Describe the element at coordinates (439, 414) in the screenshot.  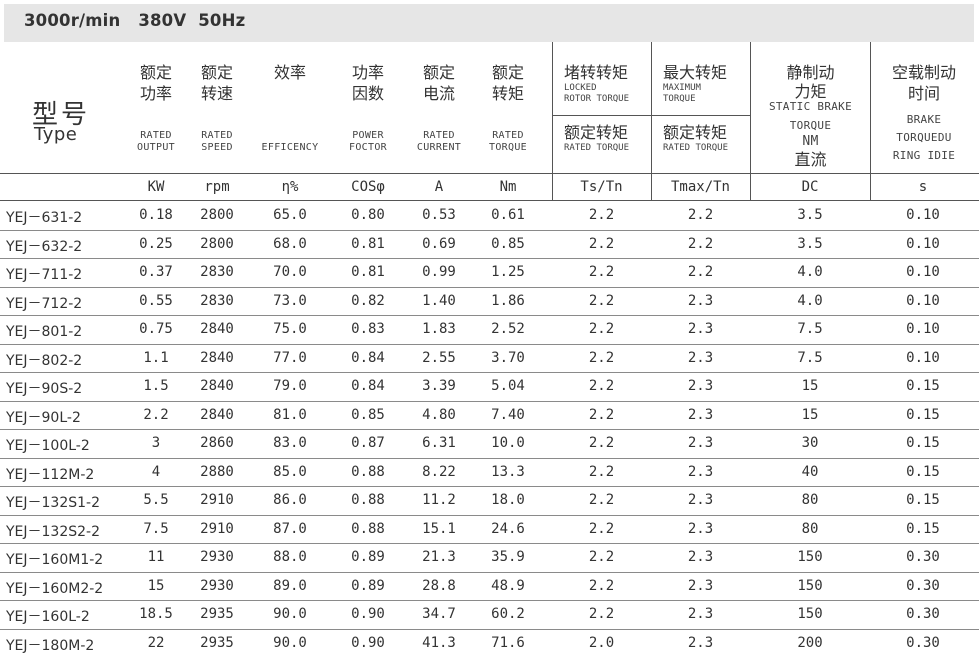
I see `value-cell: 4.80` at that location.